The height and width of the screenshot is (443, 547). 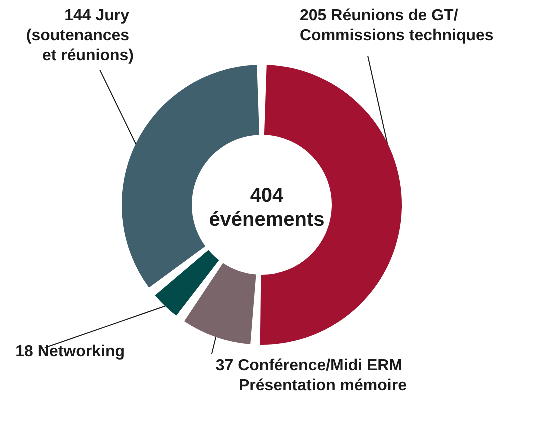 I want to click on slice-label: 37 Conférence/Midi ERM Présentation mémoire, so click(x=312, y=376).